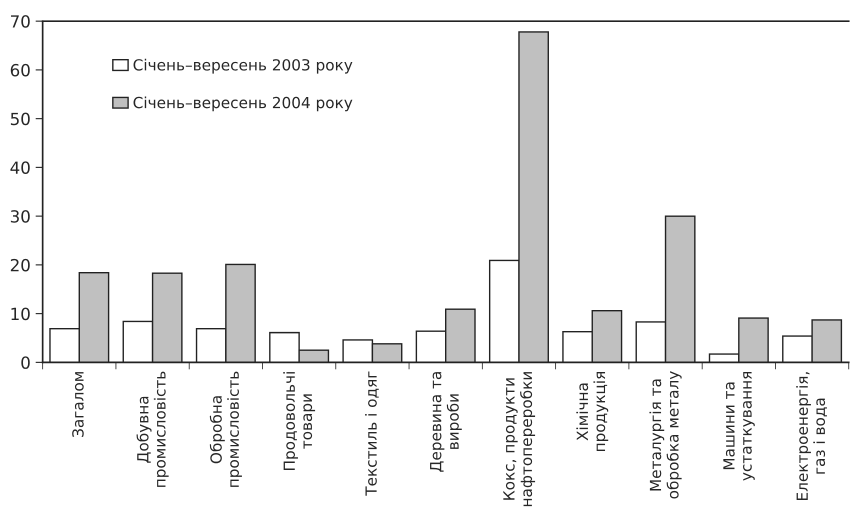 The height and width of the screenshot is (529, 853). Describe the element at coordinates (592, 412) in the screenshot. I see `x-tick-label: Хімічна продукція` at that location.